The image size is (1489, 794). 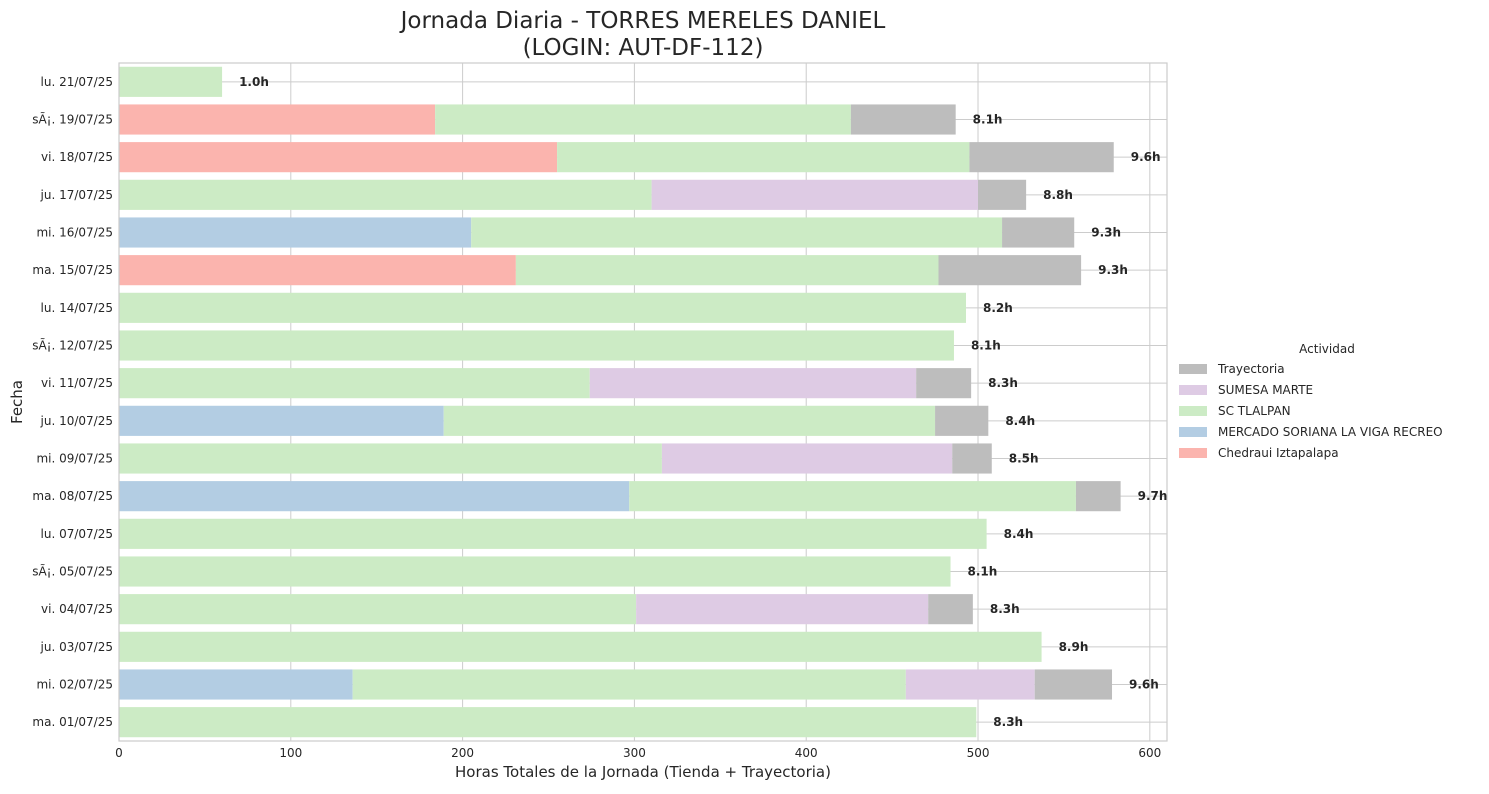 I want to click on legend-entry: SC TLALPAN, so click(x=1254, y=411).